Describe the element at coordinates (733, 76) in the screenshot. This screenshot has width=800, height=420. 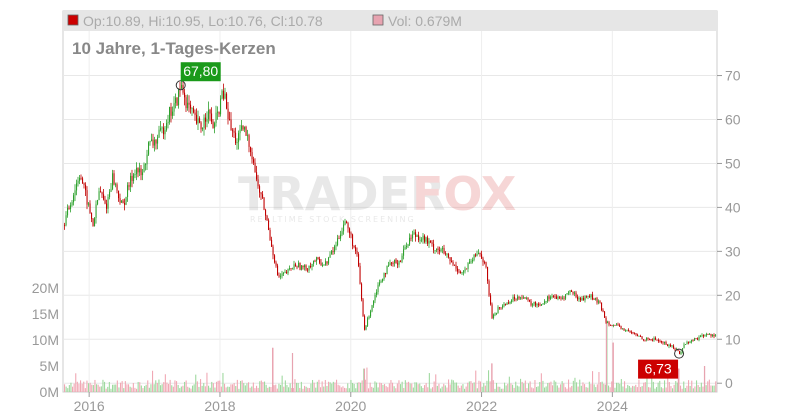
I see `price-tick-label: 70` at that location.